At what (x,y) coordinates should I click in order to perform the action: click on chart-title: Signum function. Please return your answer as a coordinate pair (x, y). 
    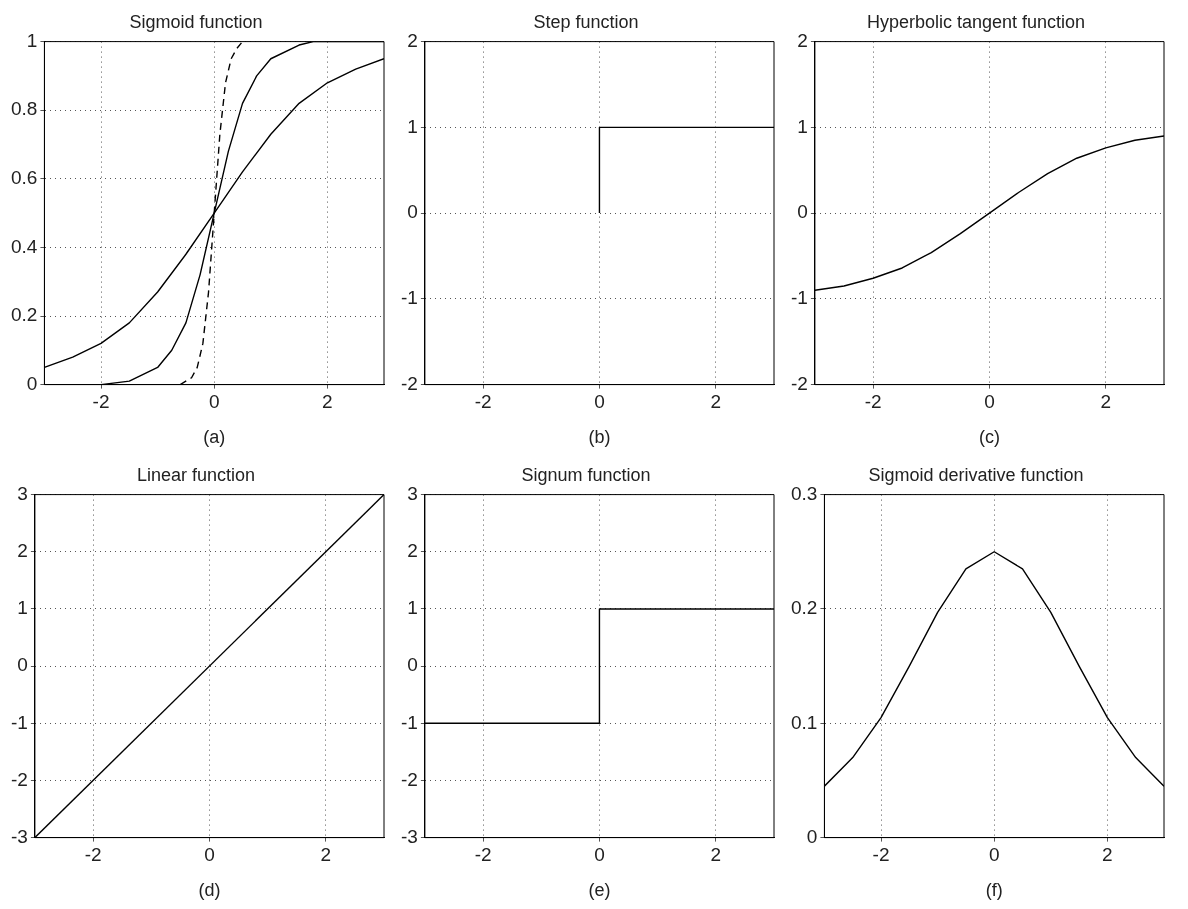
    Looking at the image, I should click on (586, 474).